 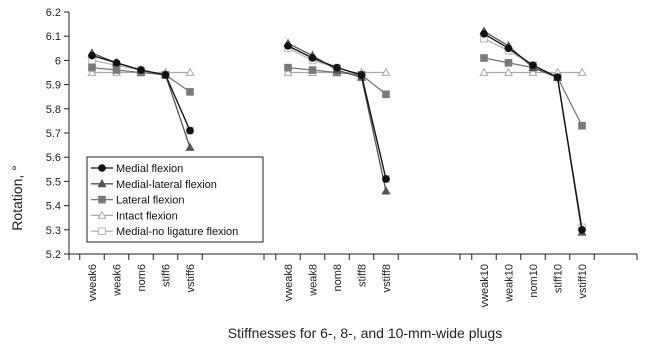 I want to click on point-medial-flexion-weak10, so click(x=508, y=48).